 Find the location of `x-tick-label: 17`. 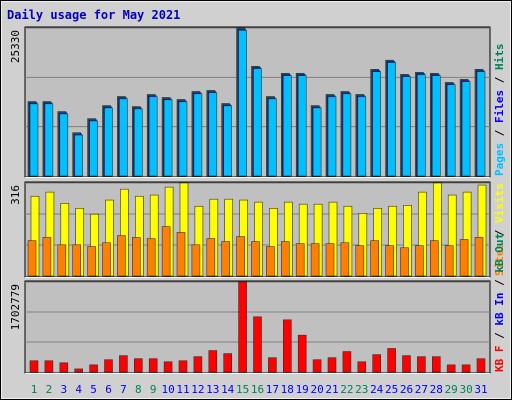

x-tick-label: 17 is located at coordinates (272, 389).